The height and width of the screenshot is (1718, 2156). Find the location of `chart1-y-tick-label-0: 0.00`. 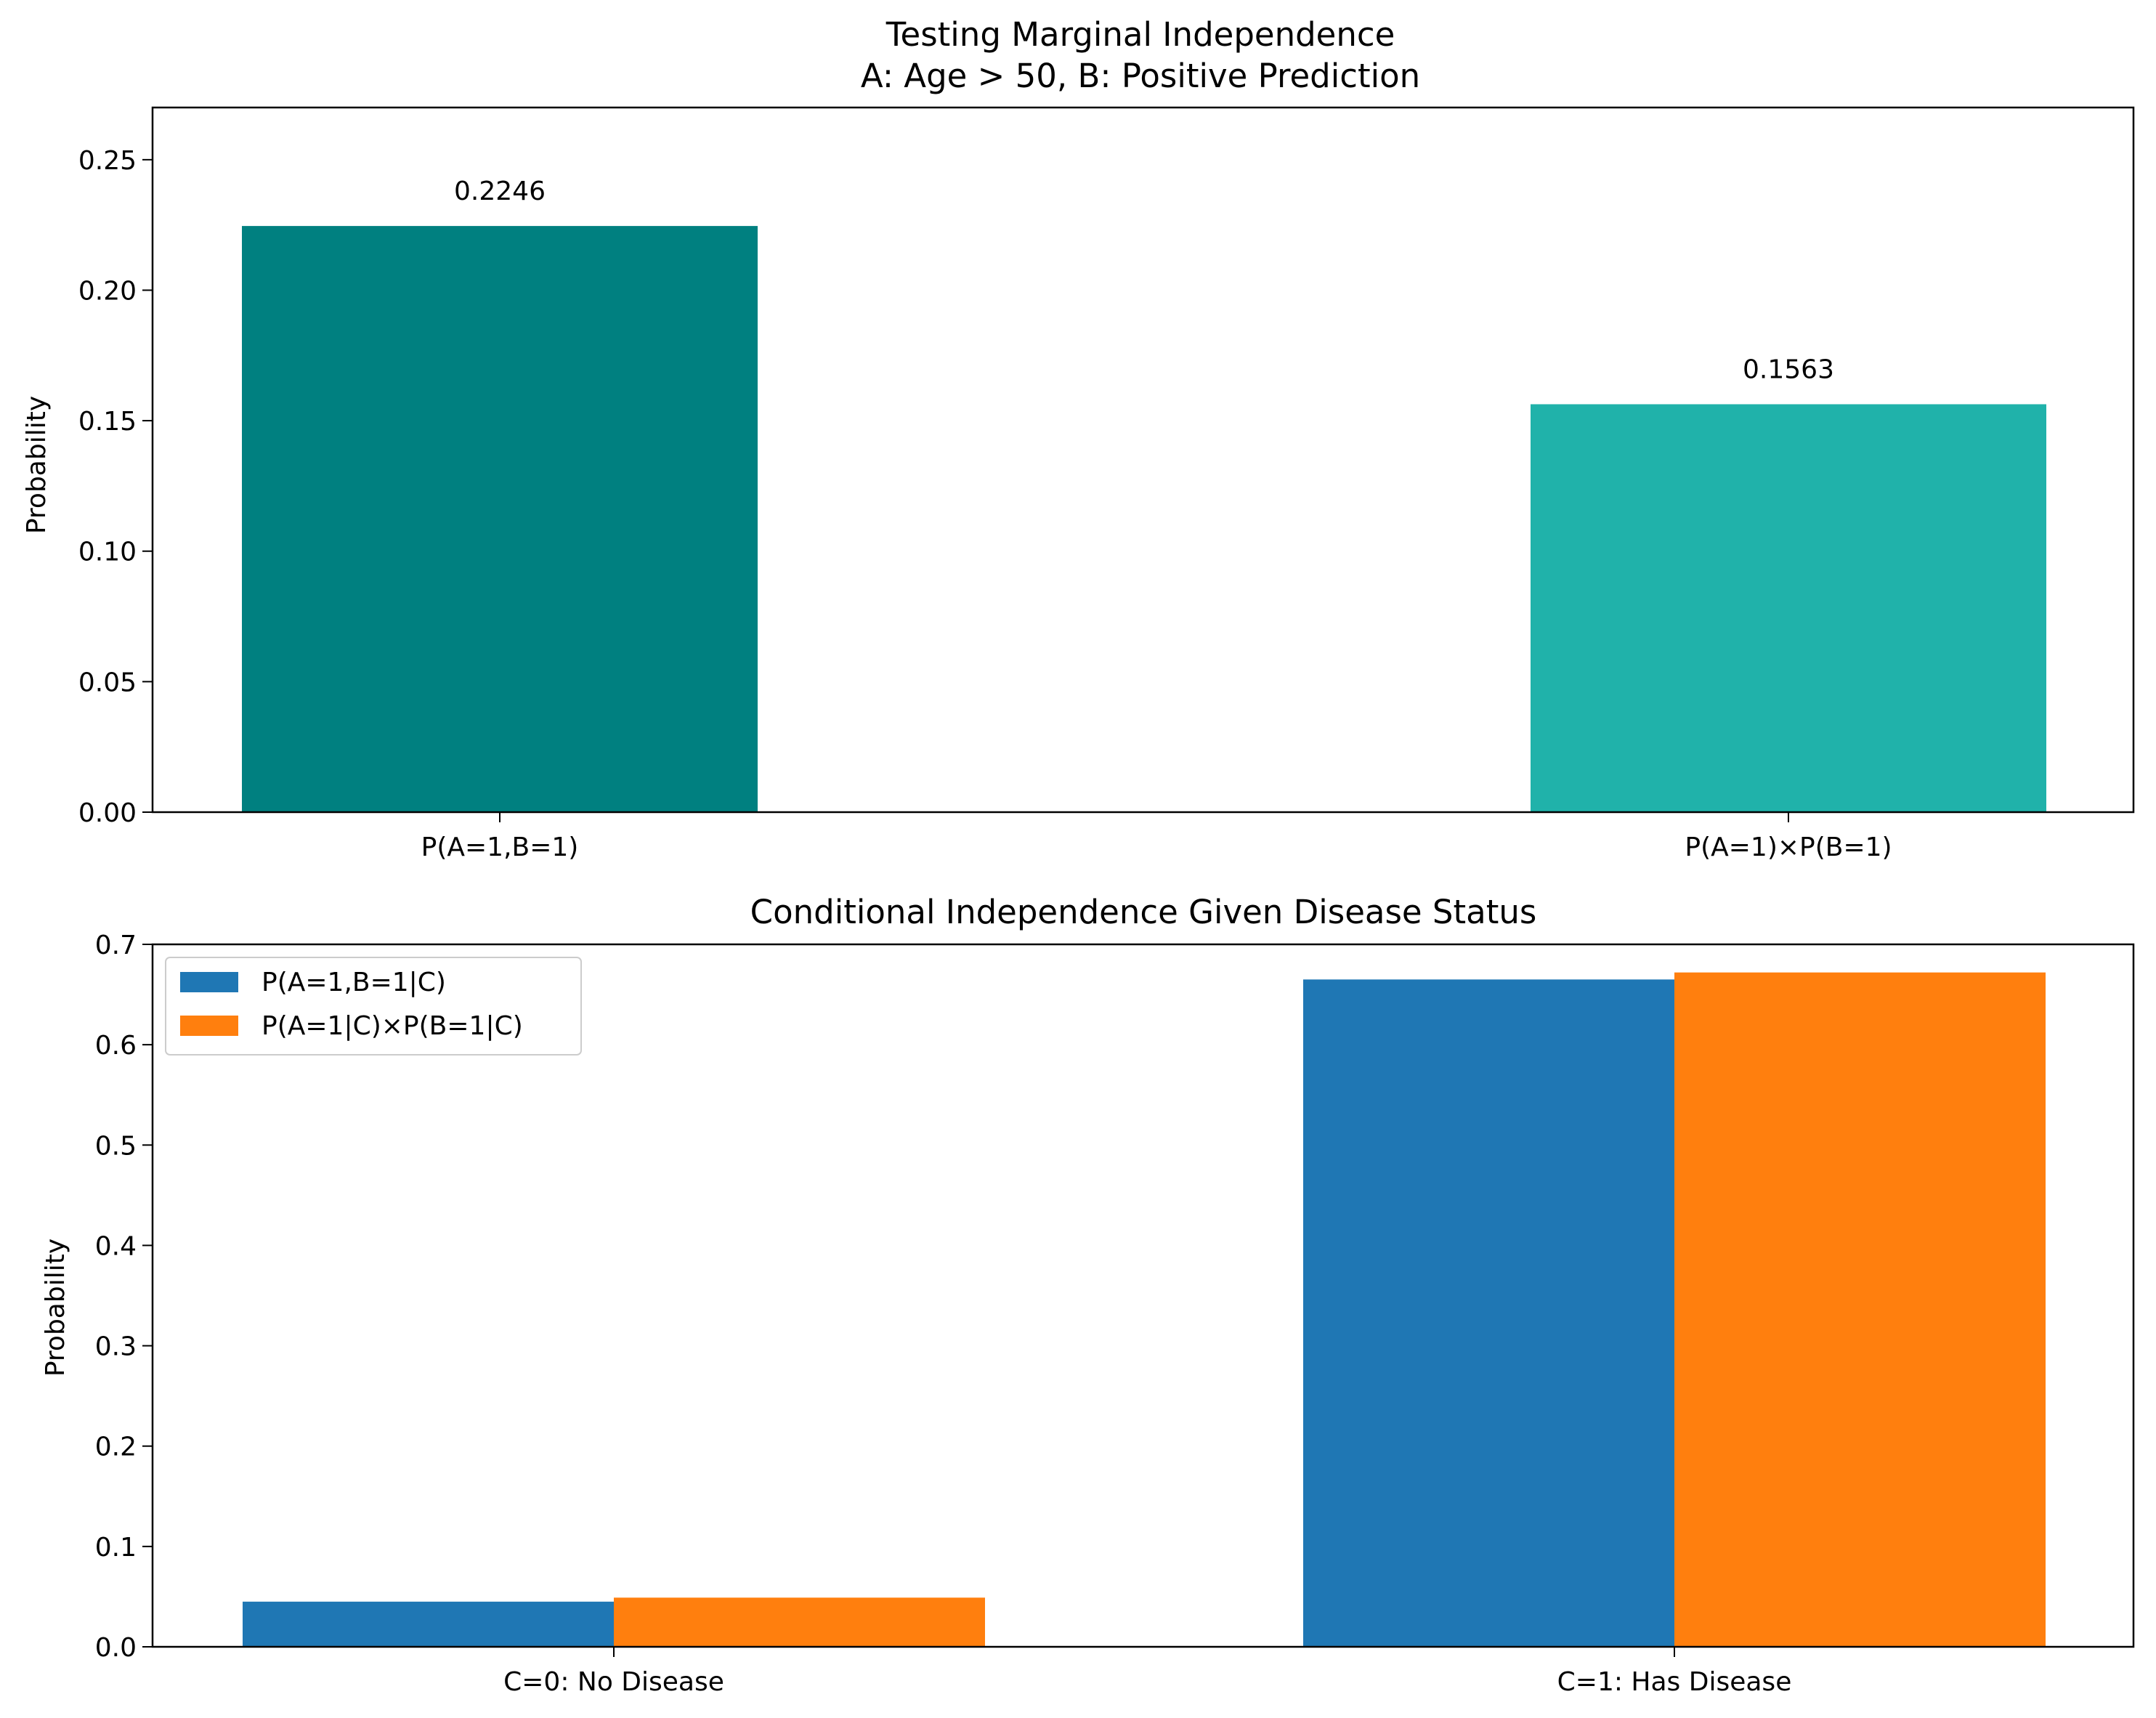

chart1-y-tick-label-0: 0.00 is located at coordinates (107, 813).